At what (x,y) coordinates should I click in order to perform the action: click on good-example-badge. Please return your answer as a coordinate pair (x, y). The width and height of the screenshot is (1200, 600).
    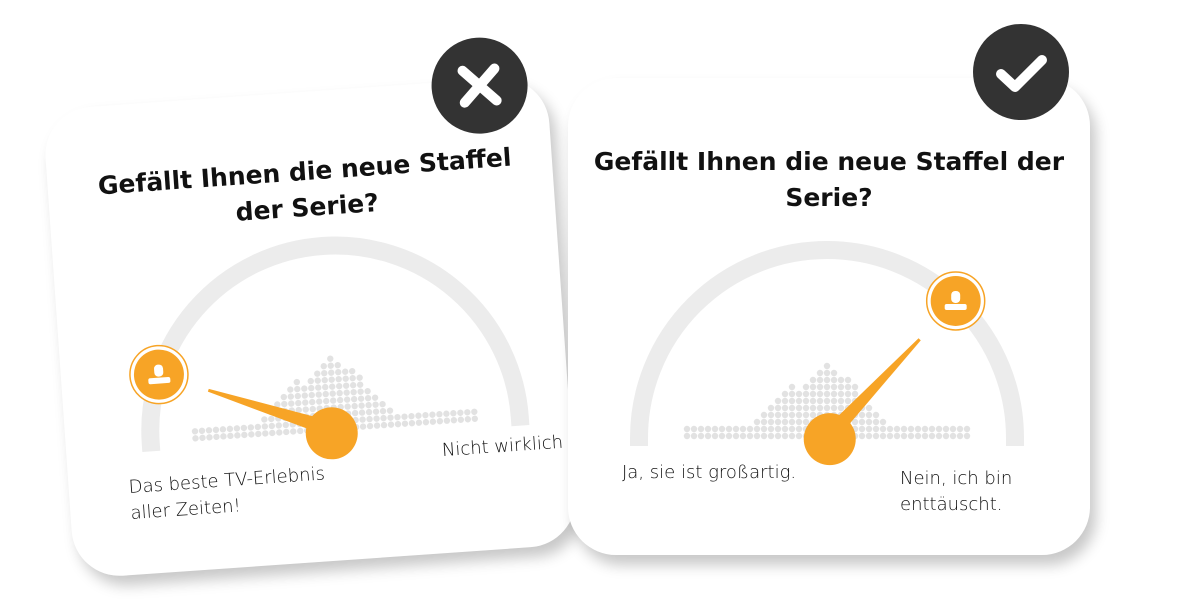
    Looking at the image, I should click on (1021, 72).